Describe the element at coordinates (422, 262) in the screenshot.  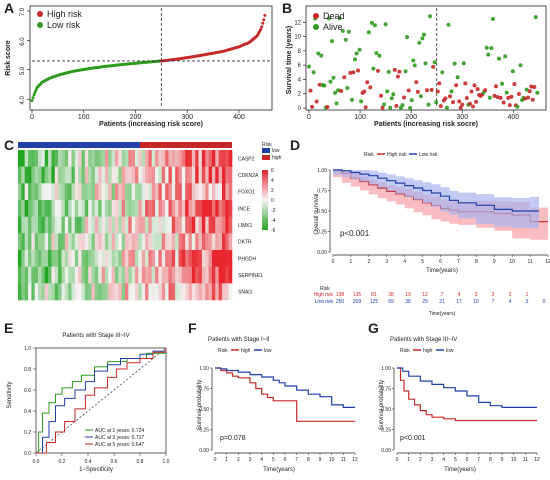
I see `d-plot-xtick-label: 5` at that location.